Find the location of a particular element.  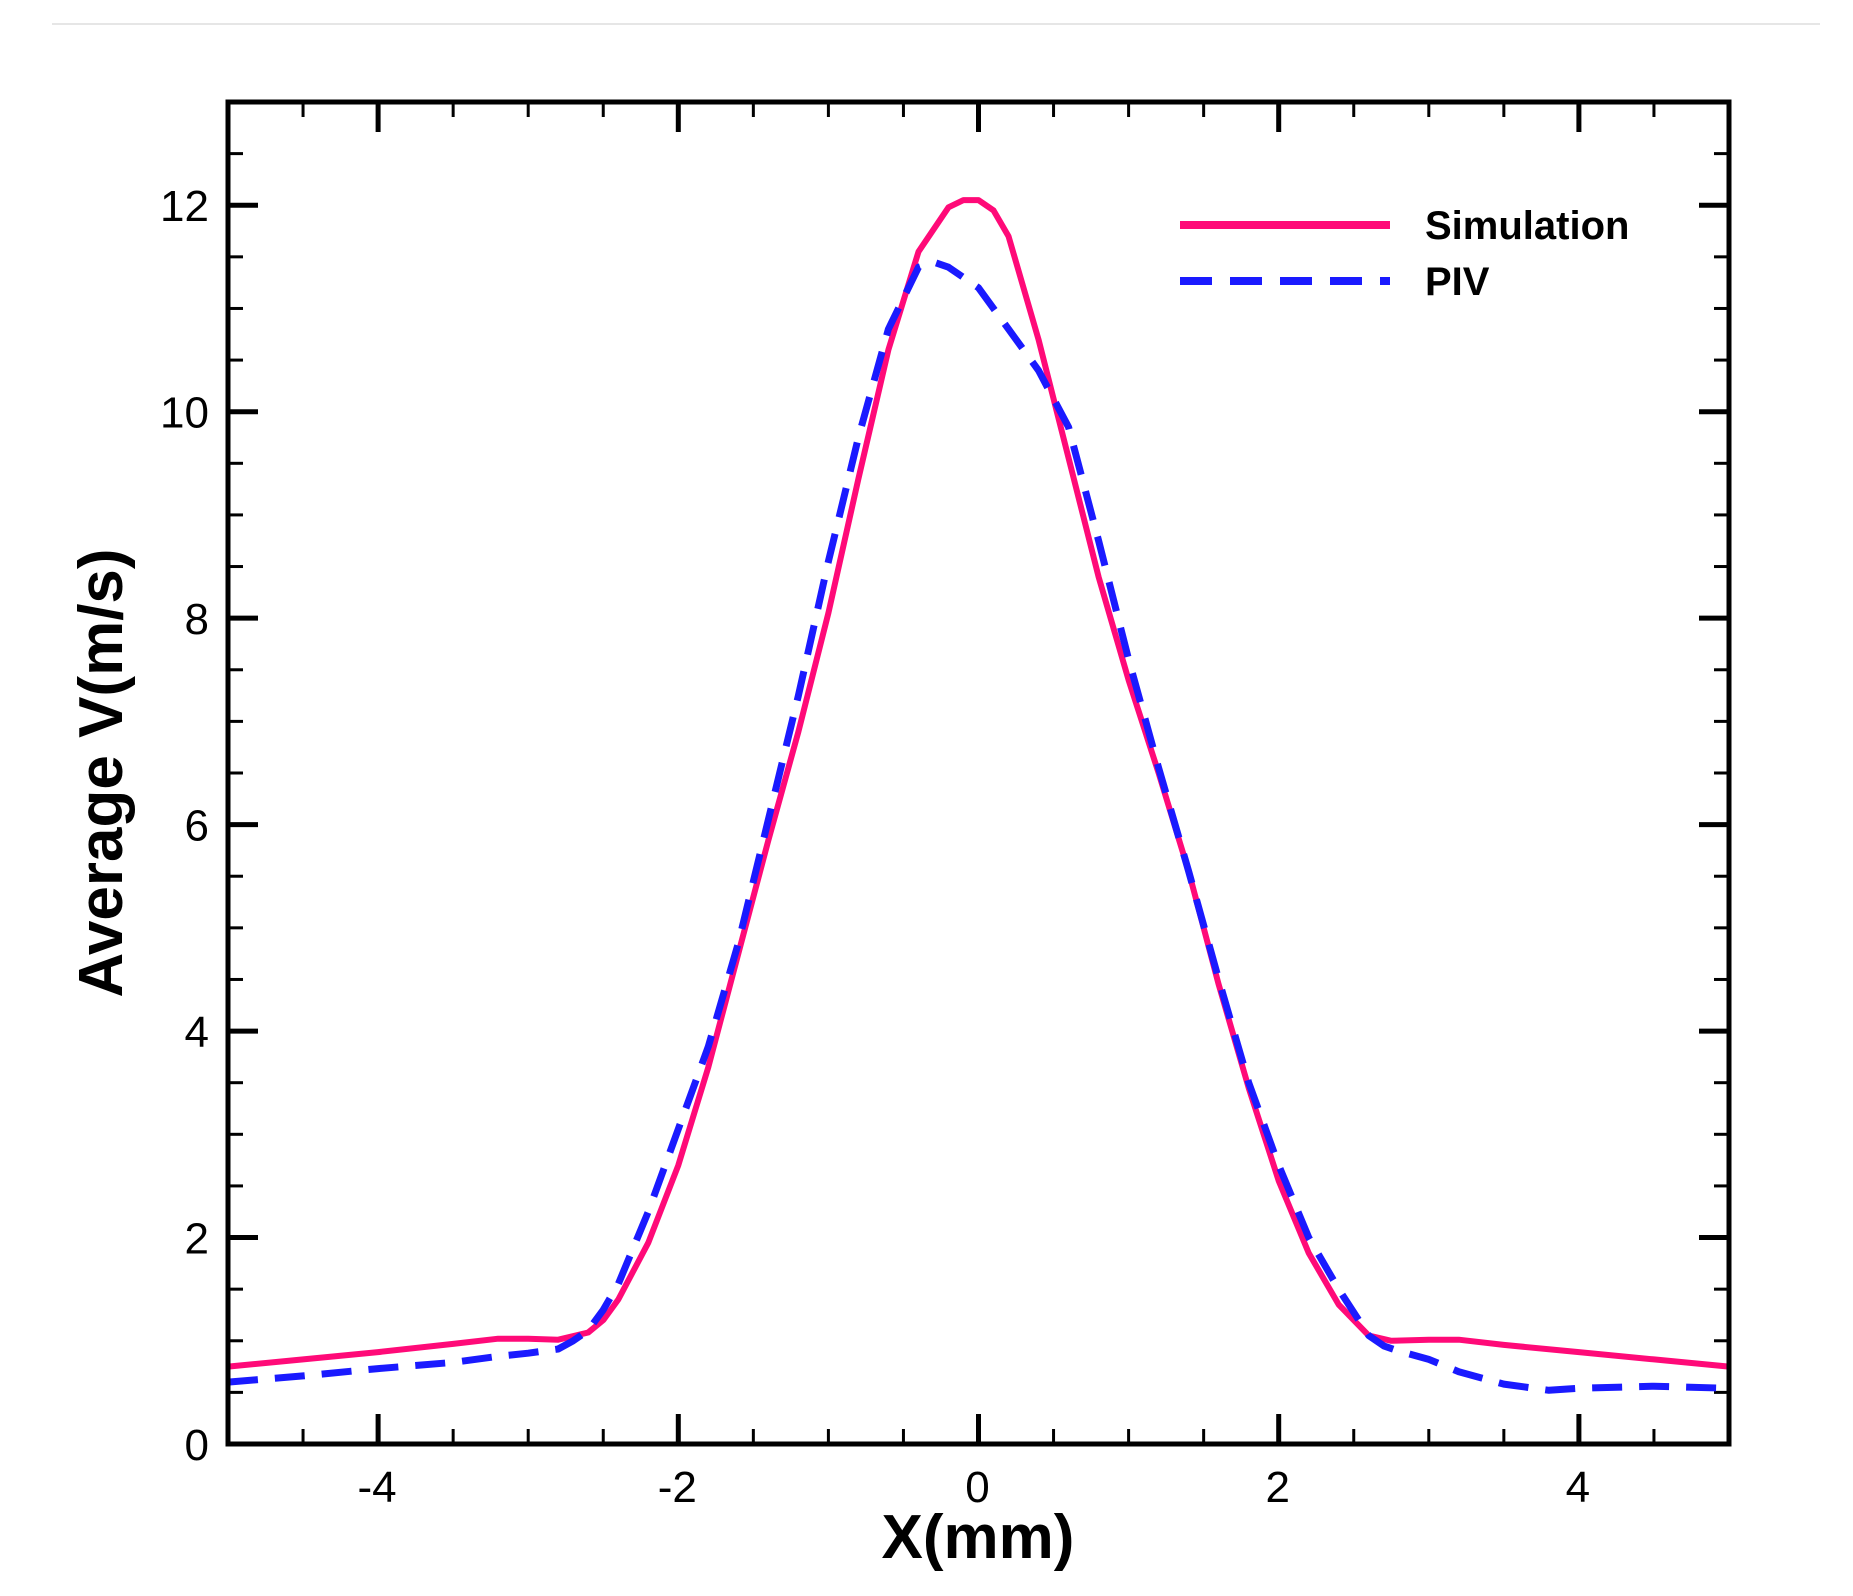

x-tick-label: -2 is located at coordinates (677, 1487).